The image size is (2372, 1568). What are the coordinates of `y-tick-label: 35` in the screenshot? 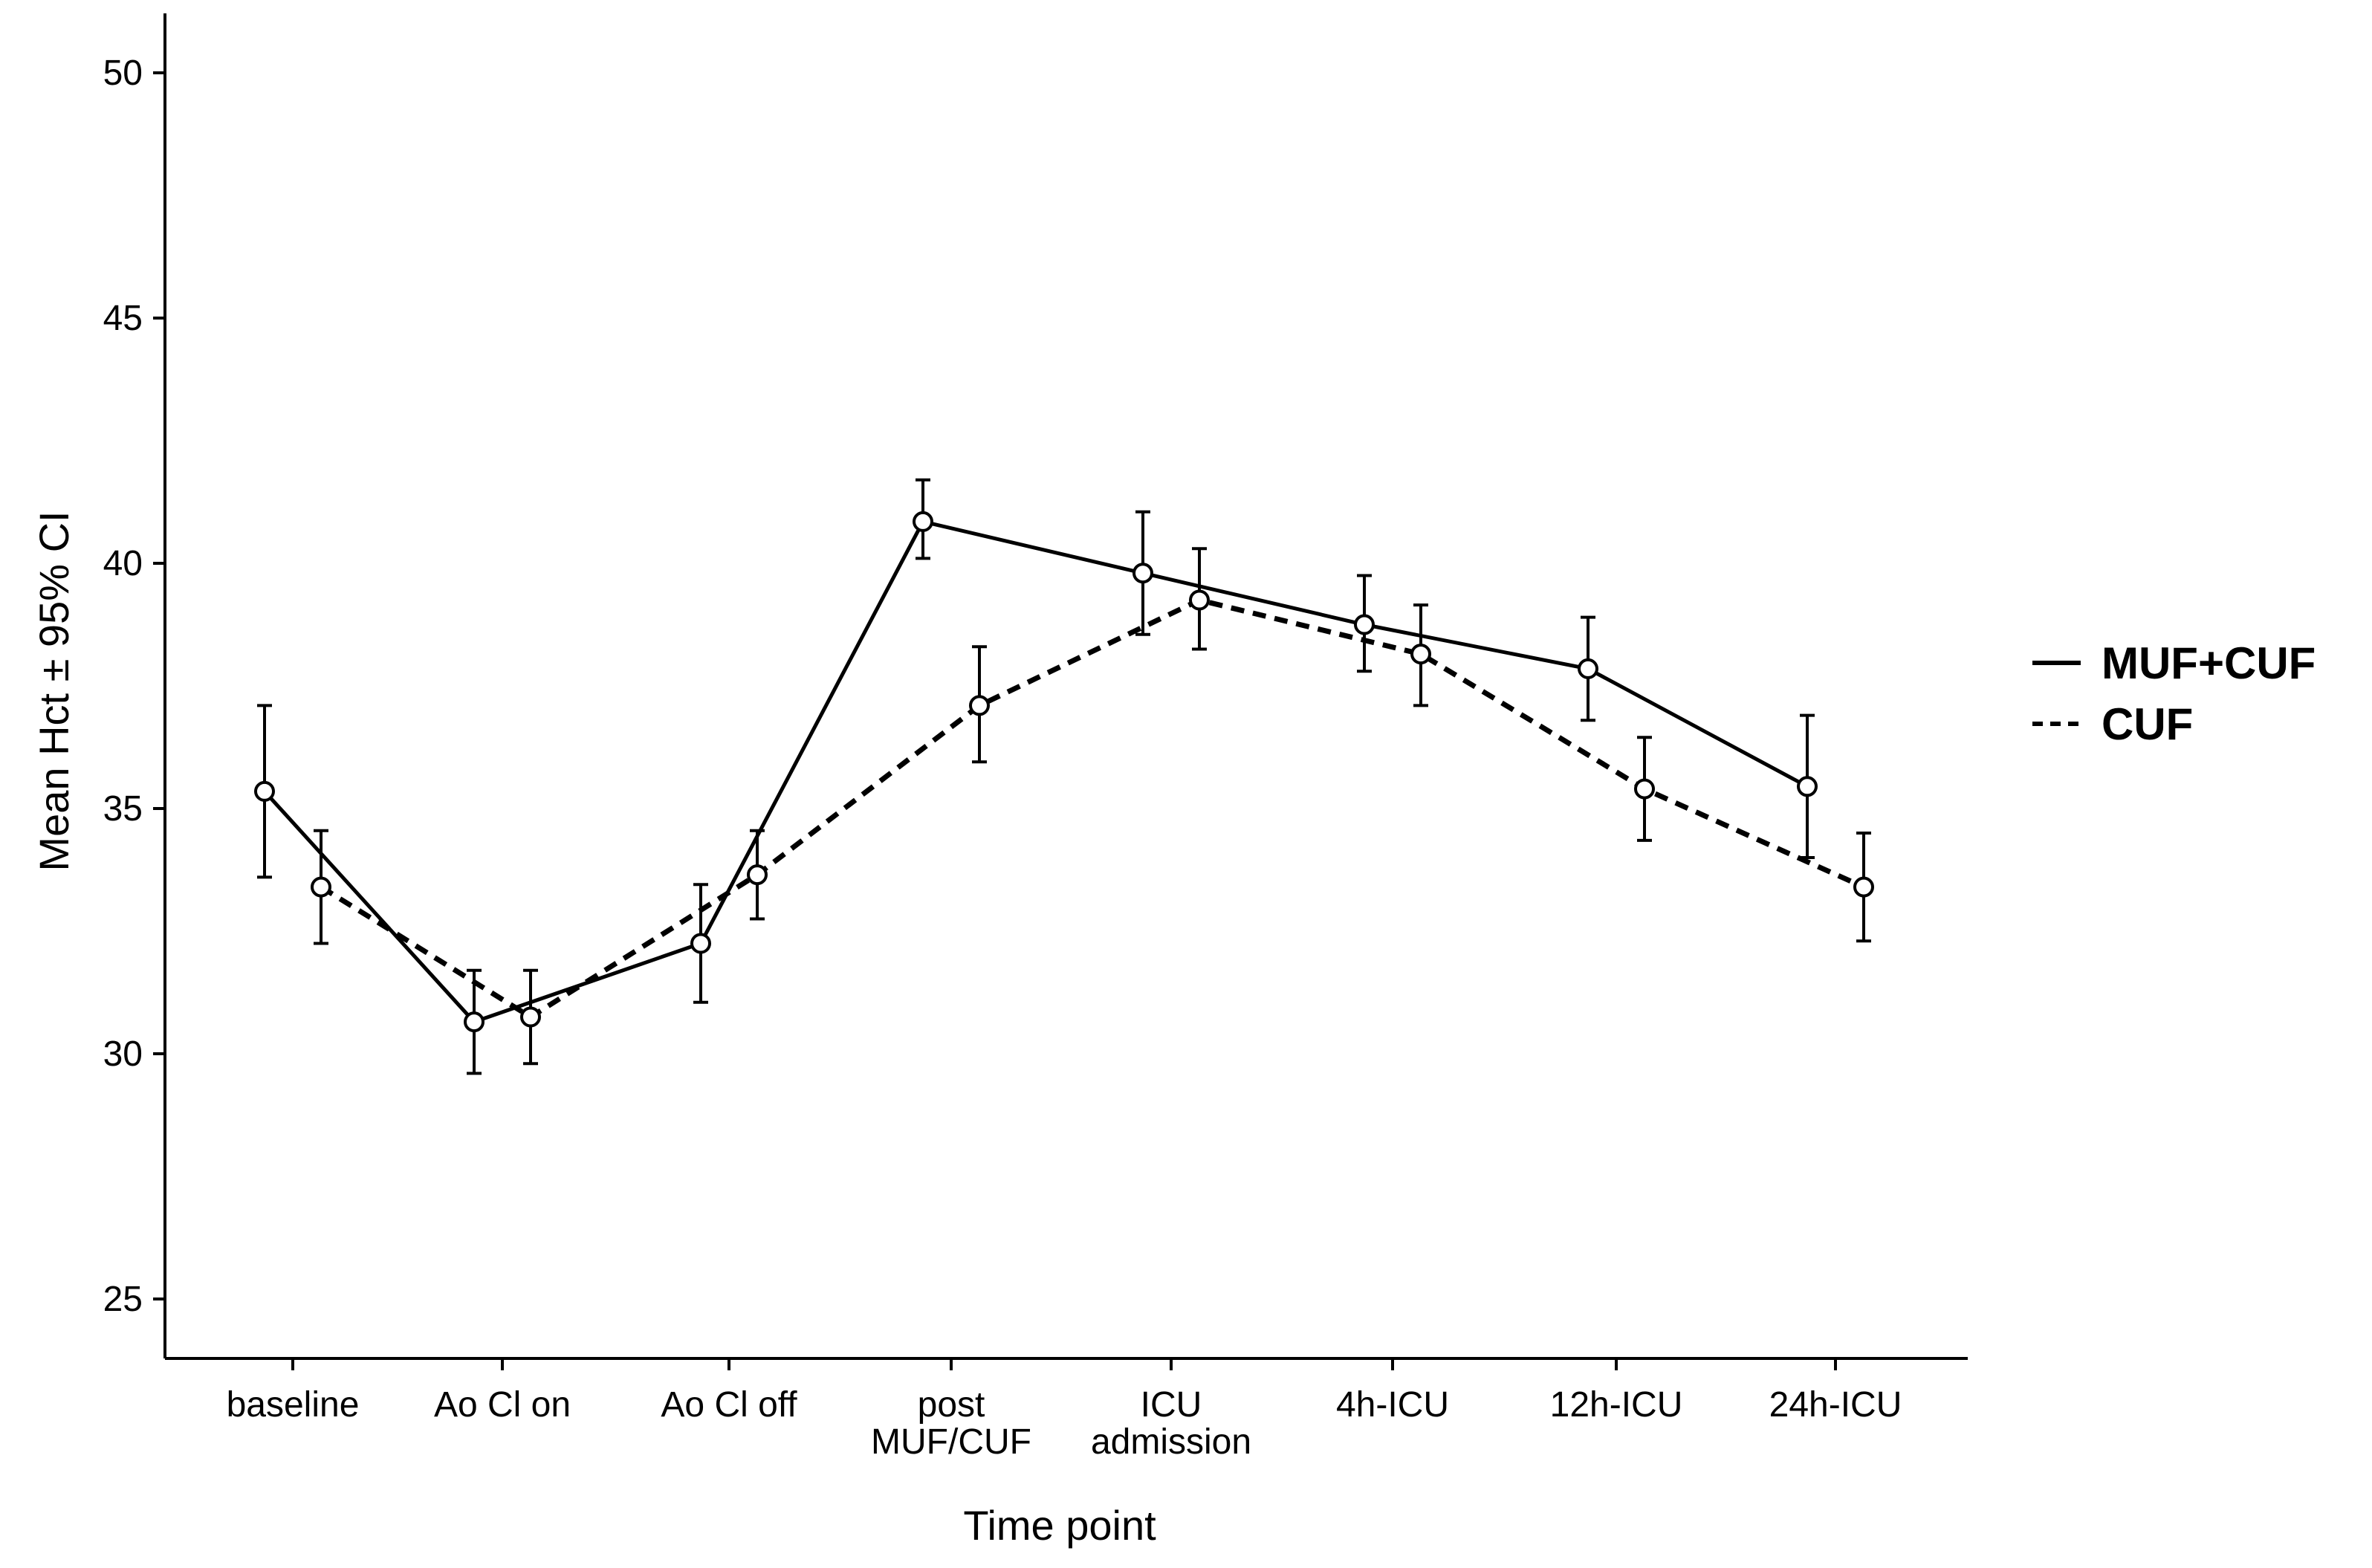 It's located at (123, 809).